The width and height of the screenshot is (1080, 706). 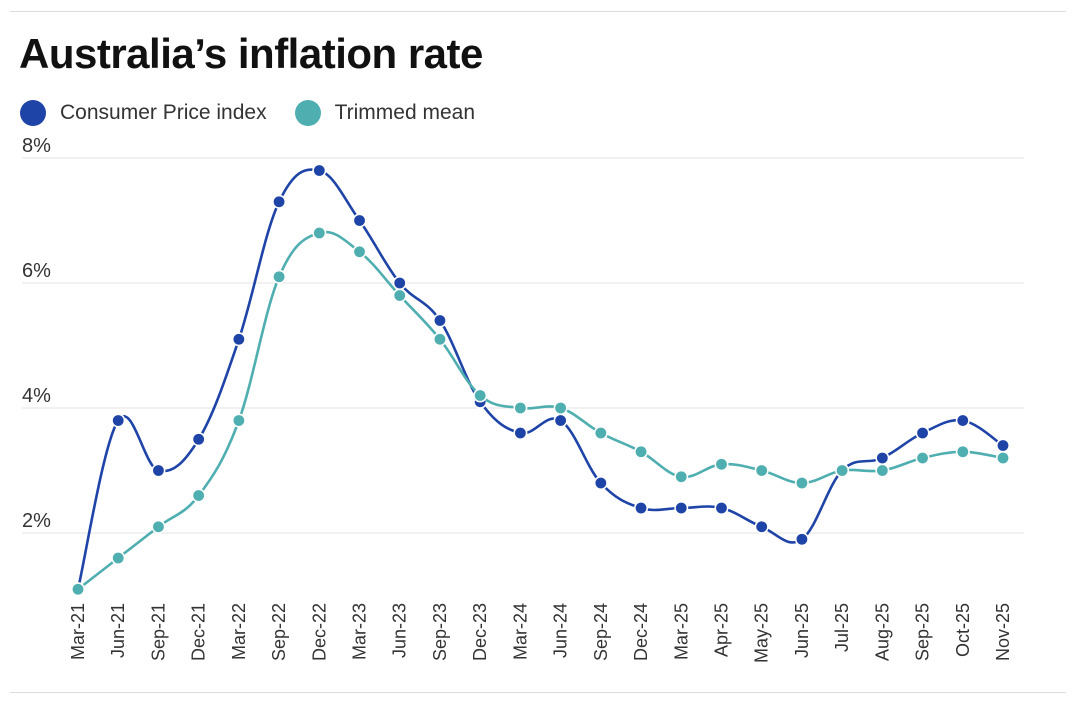 What do you see at coordinates (681, 631) in the screenshot?
I see `x-tick-label: Mar-25` at bounding box center [681, 631].